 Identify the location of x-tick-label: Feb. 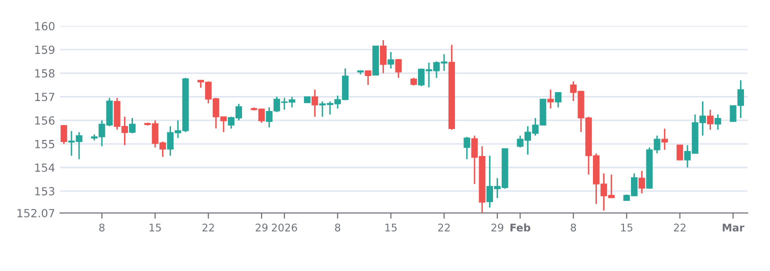
(520, 227).